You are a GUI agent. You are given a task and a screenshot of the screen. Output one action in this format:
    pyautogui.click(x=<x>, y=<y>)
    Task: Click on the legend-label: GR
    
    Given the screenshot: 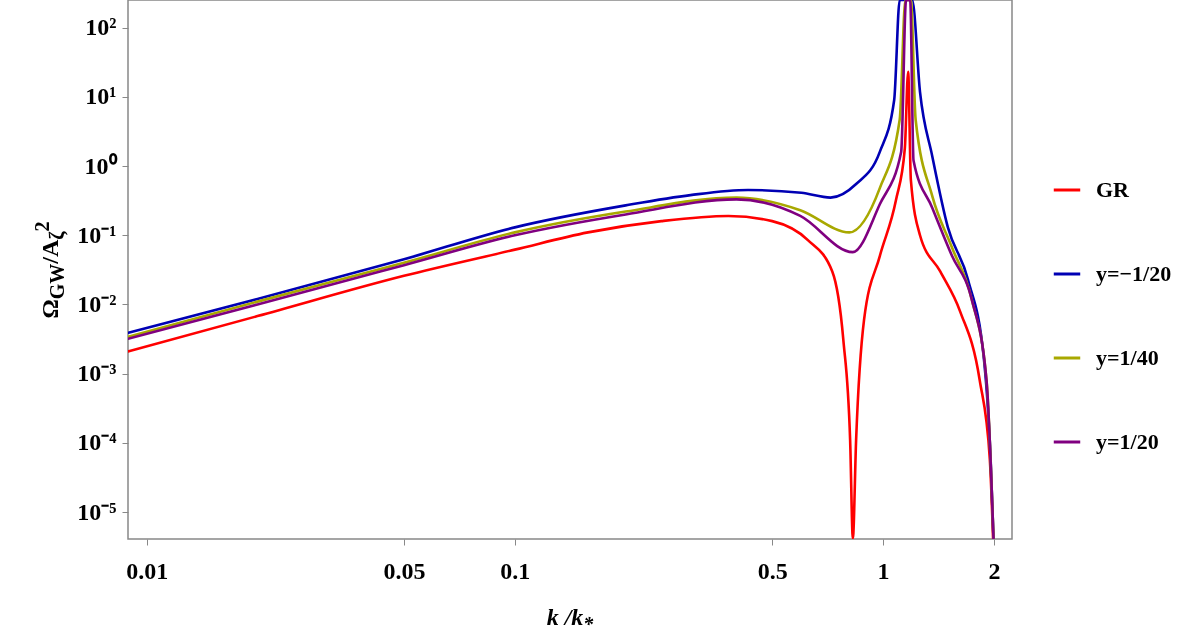 What is the action you would take?
    pyautogui.click(x=1113, y=189)
    